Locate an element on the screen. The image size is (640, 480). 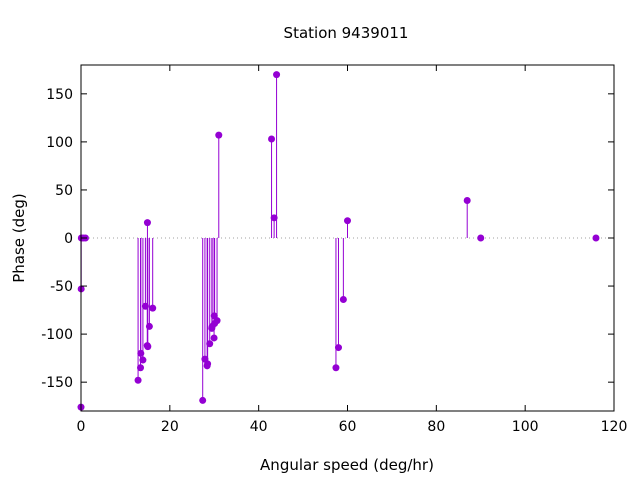
x-tick-label-120: 120 is located at coordinates (614, 427).